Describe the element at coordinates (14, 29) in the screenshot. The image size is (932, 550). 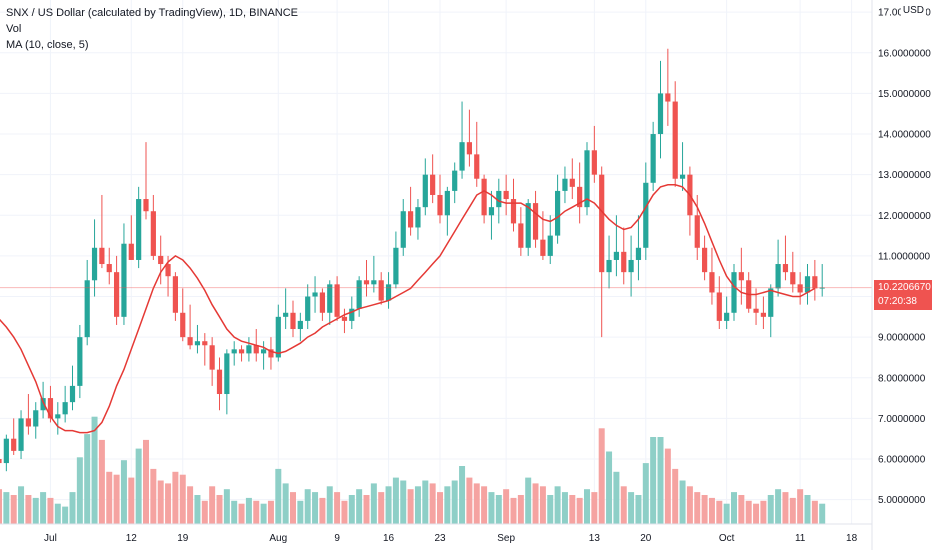
I see `volume-indicator-label: Vol` at that location.